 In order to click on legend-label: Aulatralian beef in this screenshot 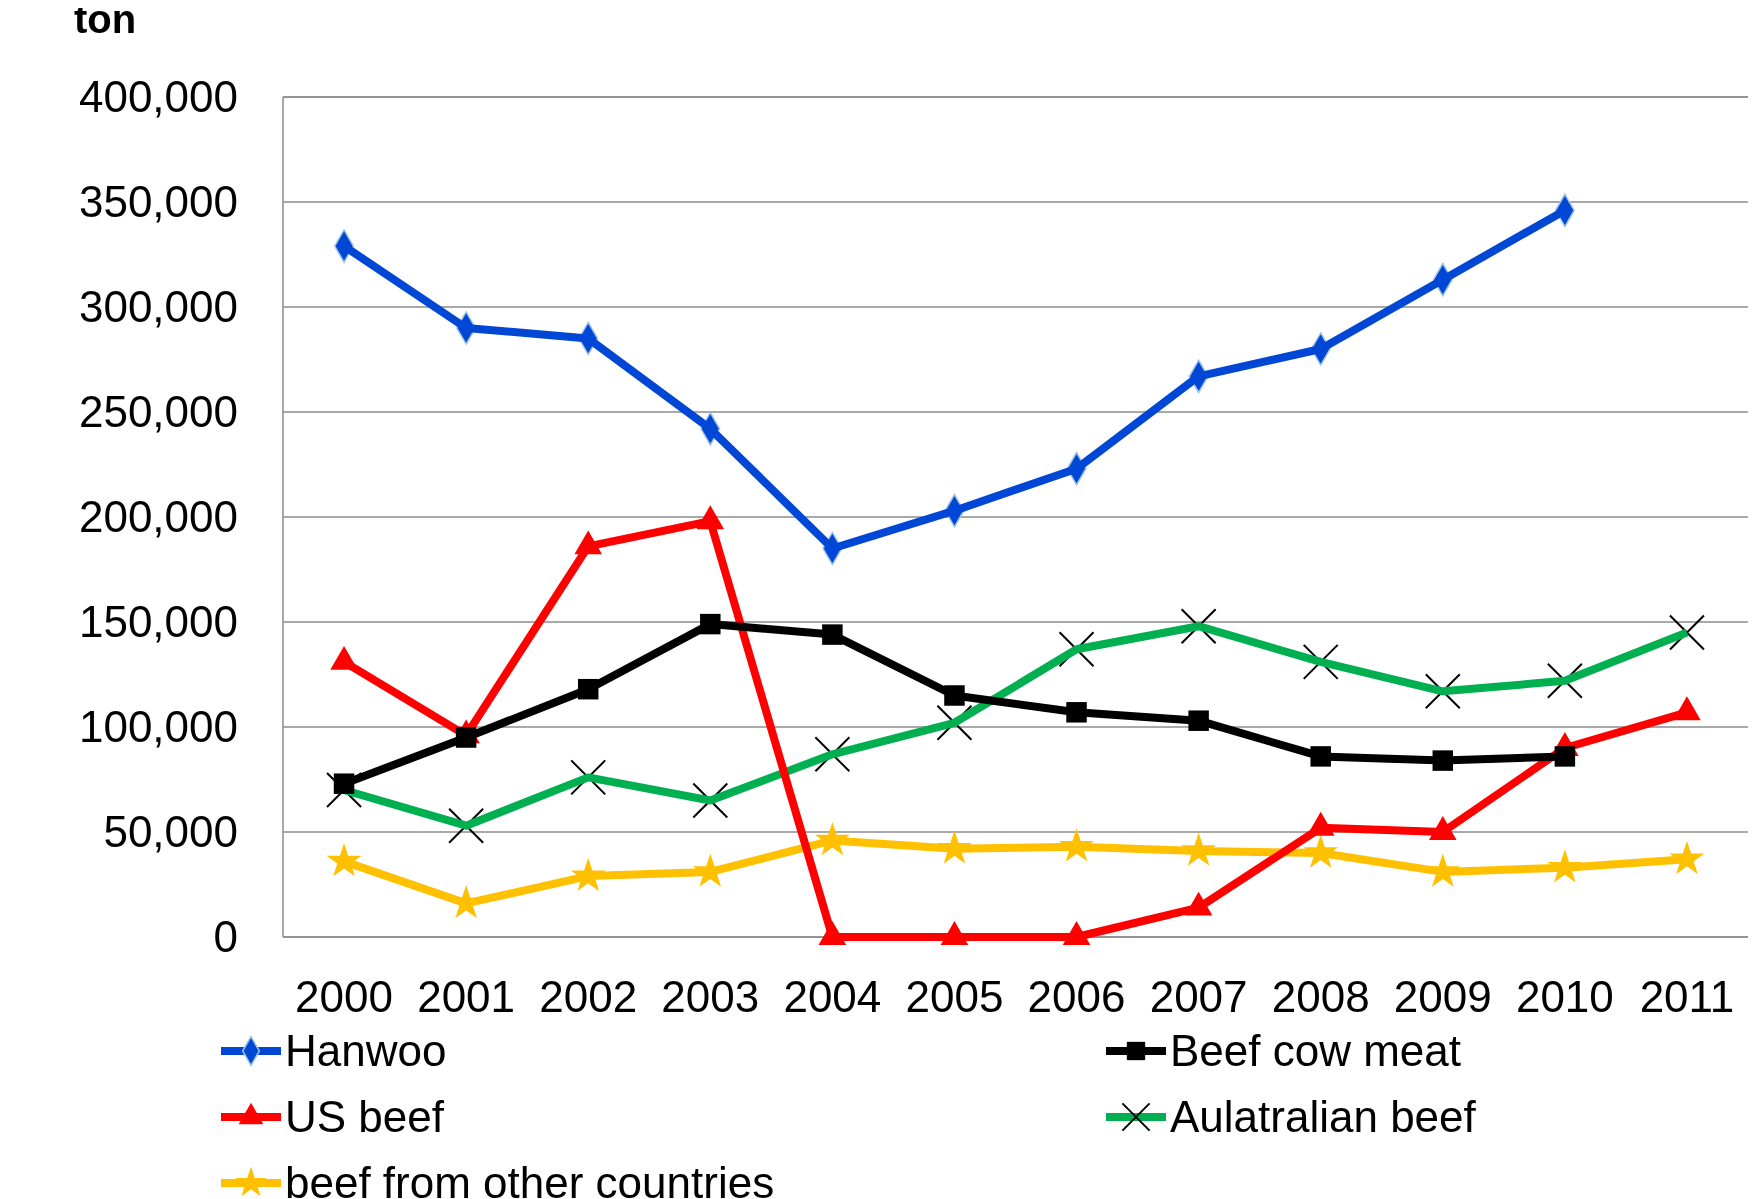, I will do `click(1323, 1117)`.